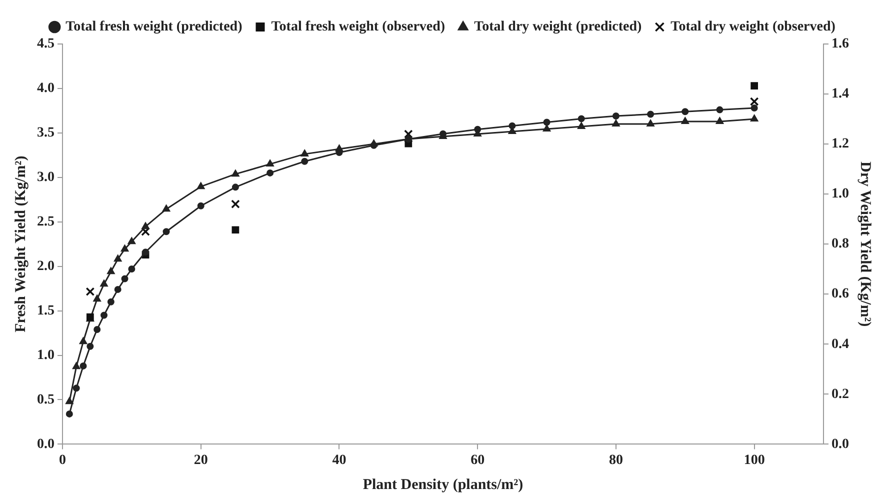 This screenshot has height=502, width=886. I want to click on y2-tick-label: 0.2, so click(840, 394).